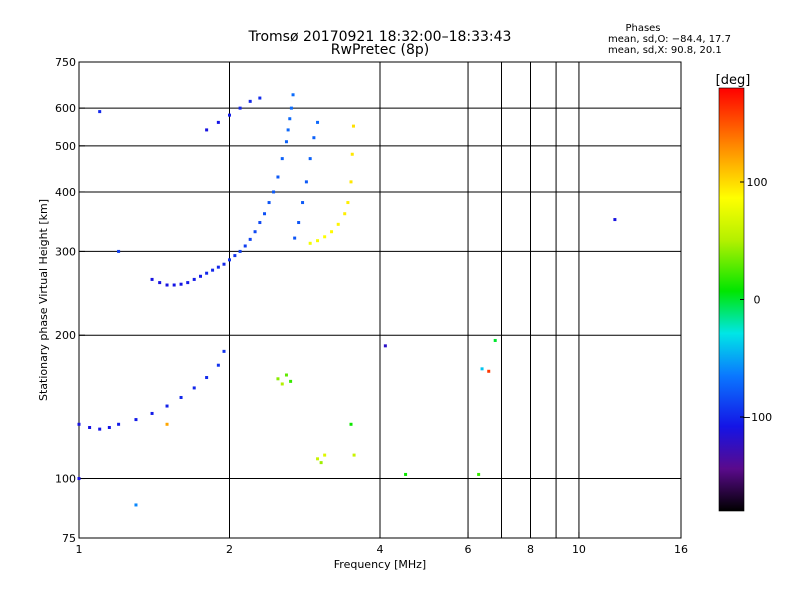  I want to click on x-tick-label: 16, so click(681, 549).